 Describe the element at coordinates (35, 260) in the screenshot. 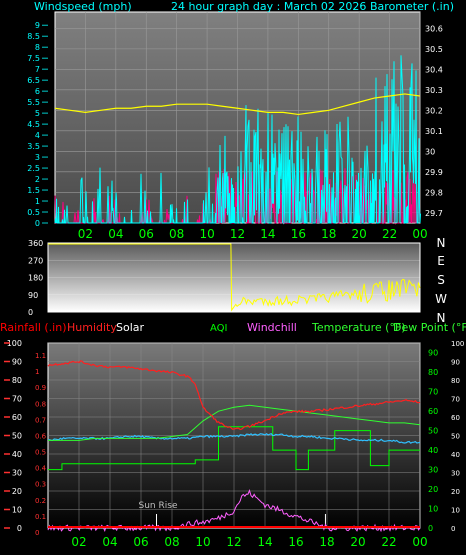

I see `y-tick-label: 270` at that location.